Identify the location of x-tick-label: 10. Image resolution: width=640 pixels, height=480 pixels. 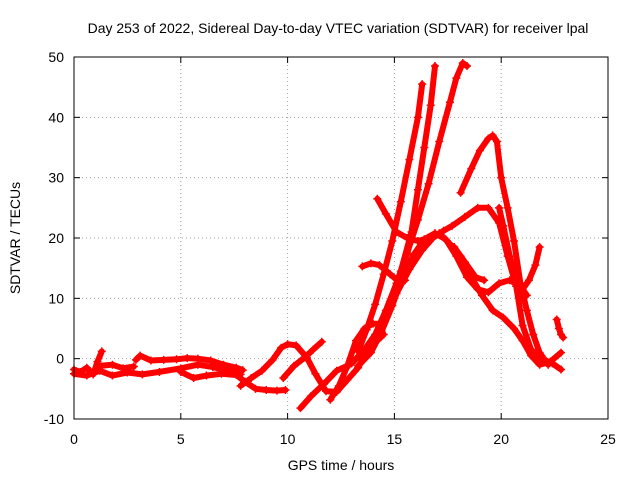
(288, 439).